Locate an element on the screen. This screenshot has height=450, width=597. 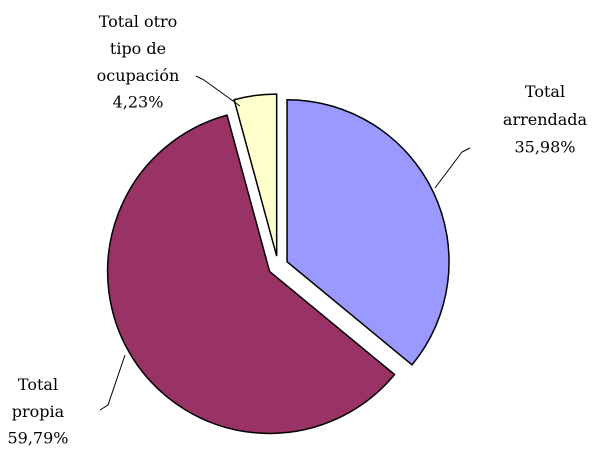
value-label: 4,23% is located at coordinates (138, 102).